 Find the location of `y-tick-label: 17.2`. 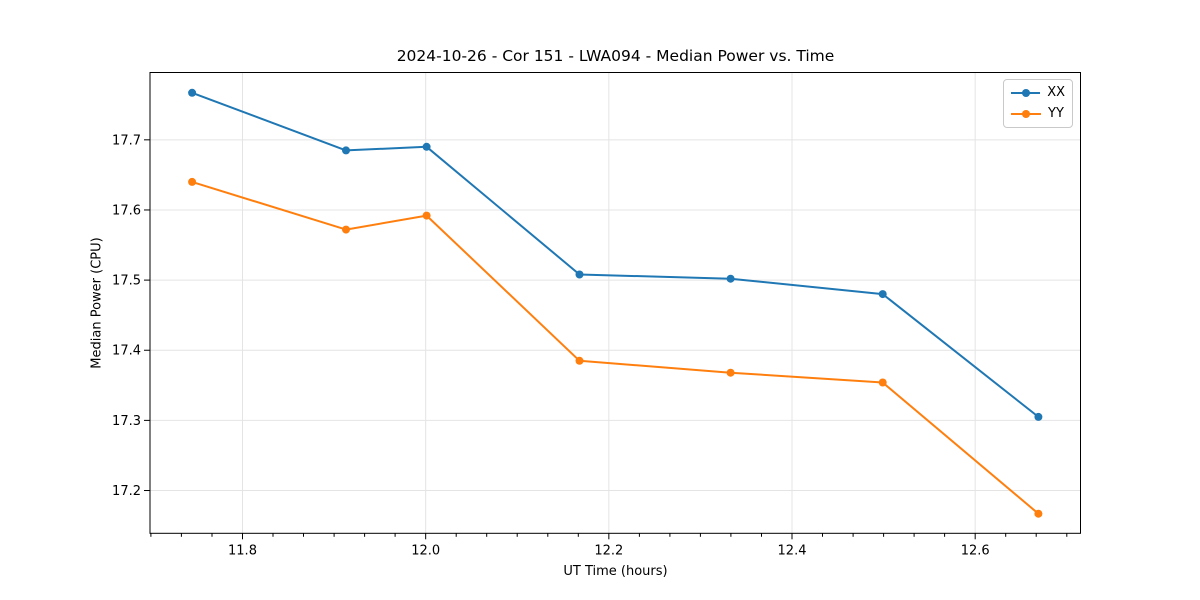

y-tick-label: 17.2 is located at coordinates (126, 491).